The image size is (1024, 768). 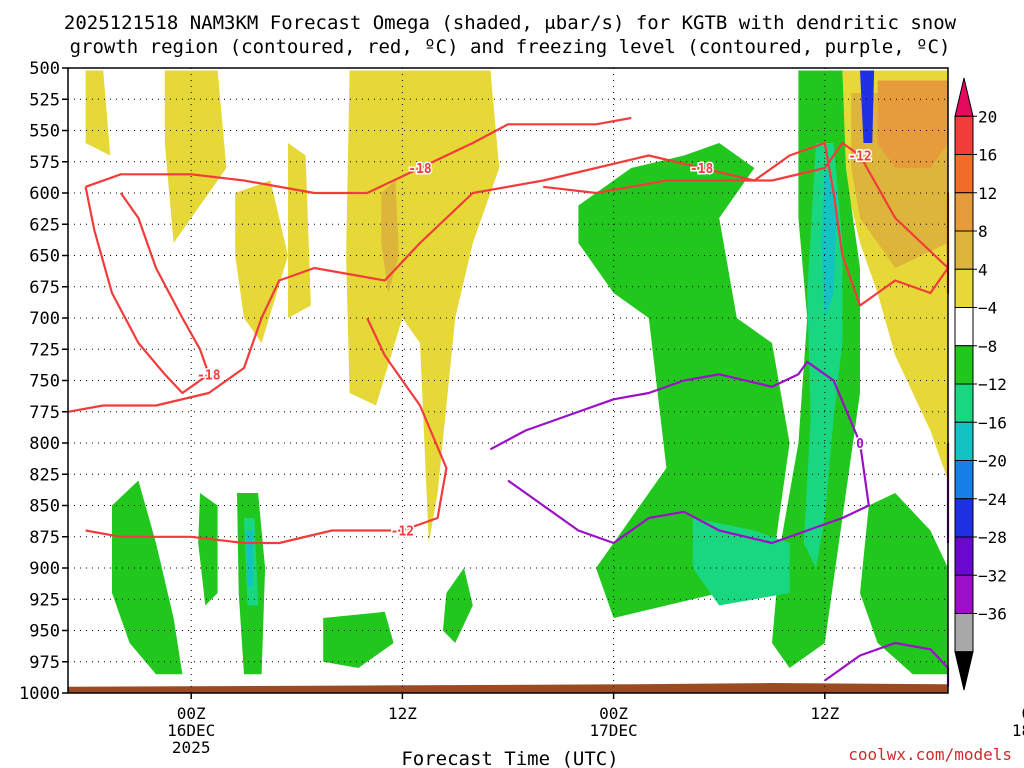 What do you see at coordinates (987, 155) in the screenshot?
I see `colorbar-label: 16` at bounding box center [987, 155].